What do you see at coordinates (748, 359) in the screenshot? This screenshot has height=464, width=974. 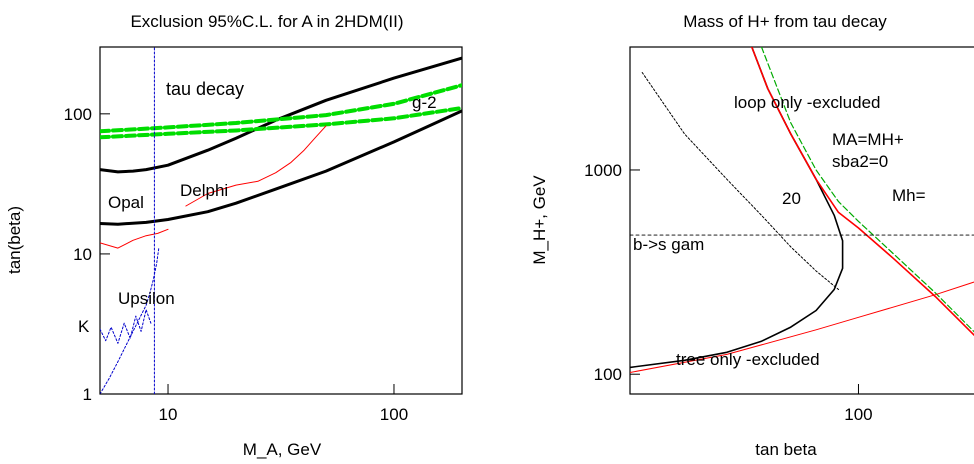 I see `annotation-tree-only: tree only -excluded` at bounding box center [748, 359].